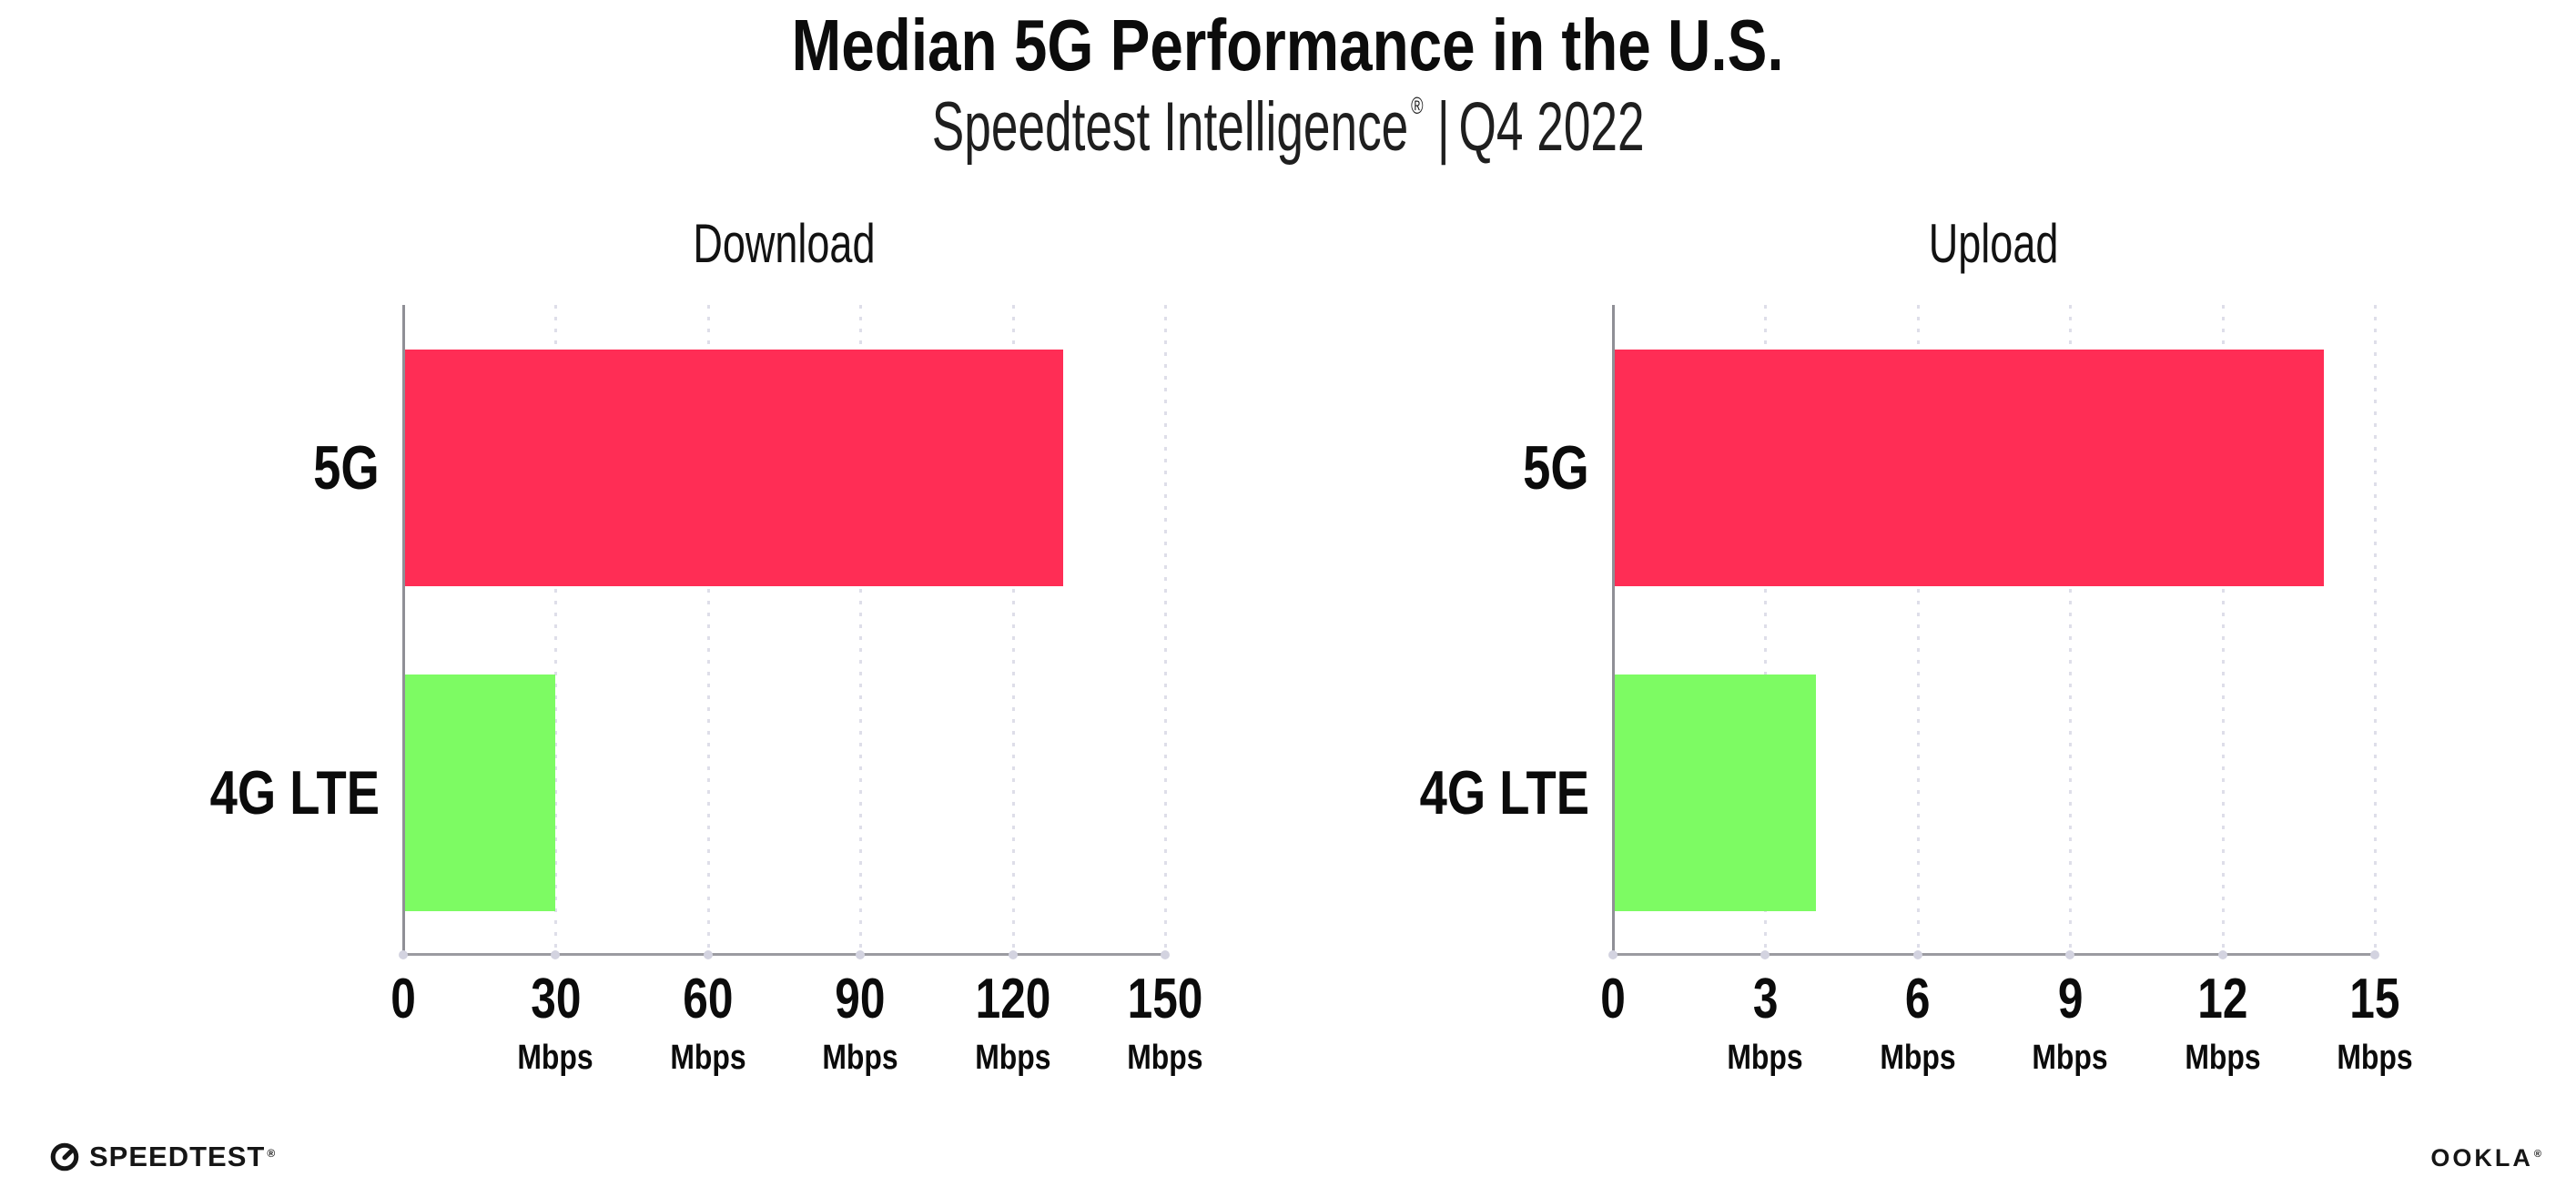  I want to click on download-chart-title: Download, so click(784, 244).